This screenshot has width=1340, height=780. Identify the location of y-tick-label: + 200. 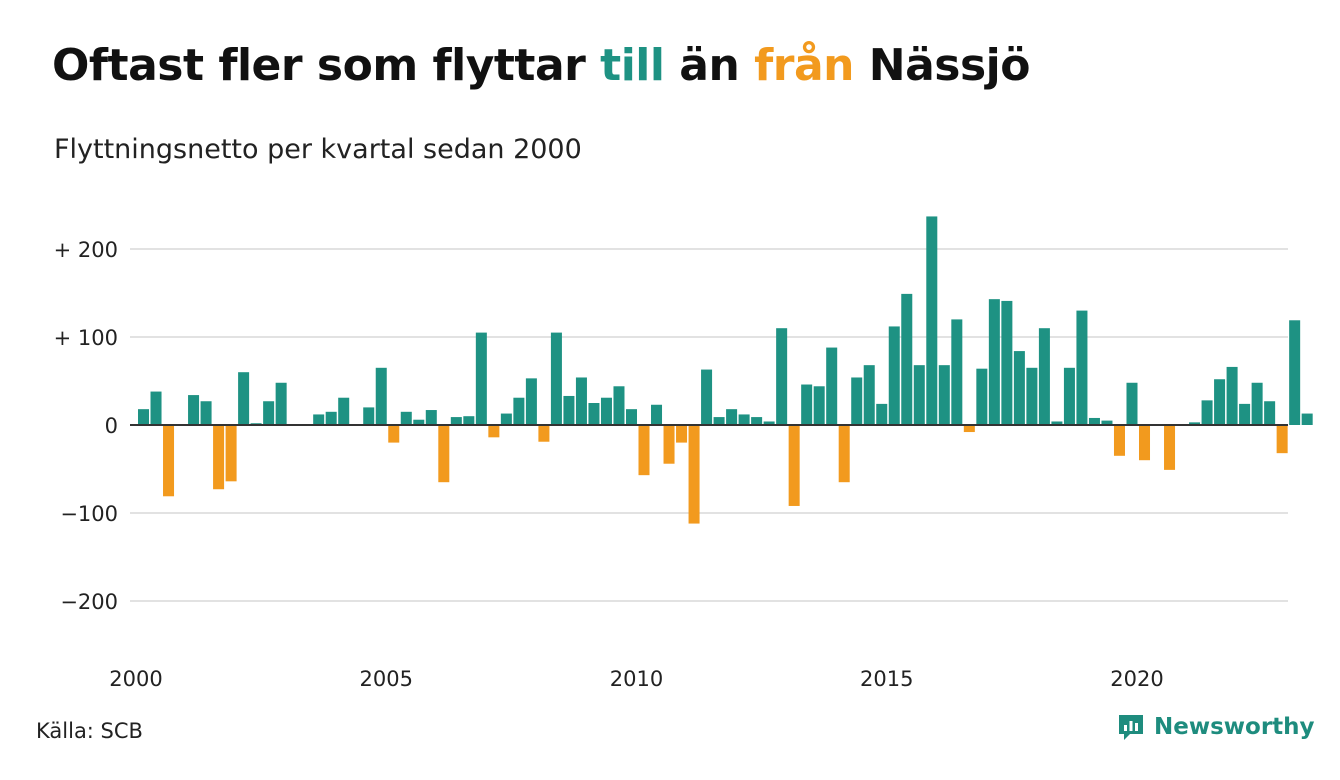
(86, 250).